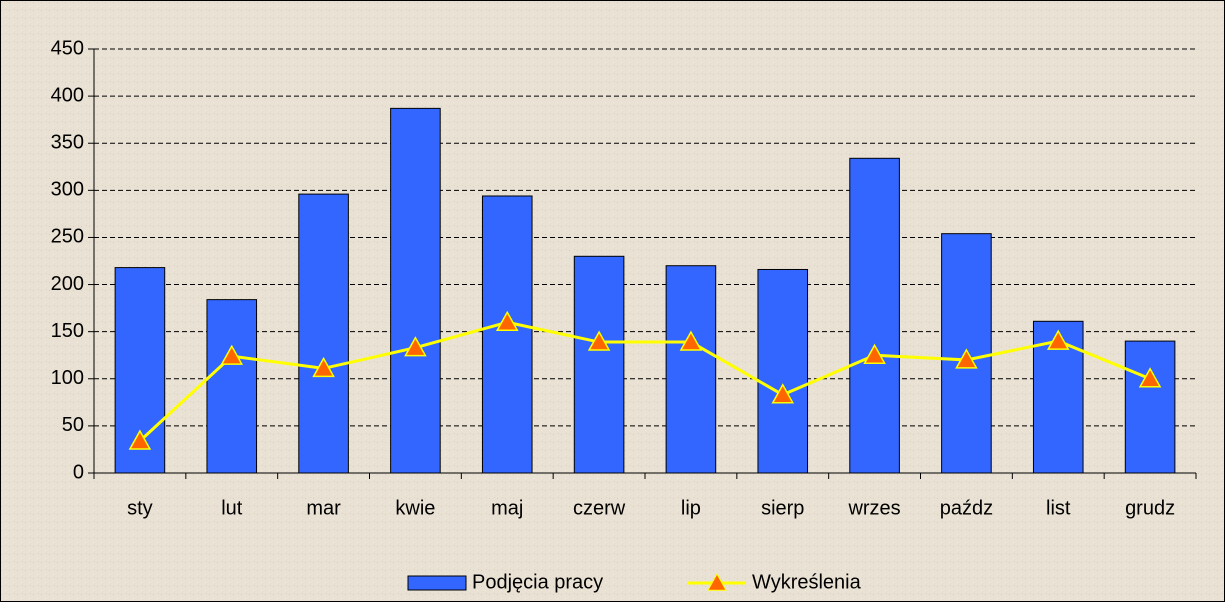 This screenshot has height=603, width=1226. Describe the element at coordinates (78, 472) in the screenshot. I see `y-tick-label: 0` at that location.